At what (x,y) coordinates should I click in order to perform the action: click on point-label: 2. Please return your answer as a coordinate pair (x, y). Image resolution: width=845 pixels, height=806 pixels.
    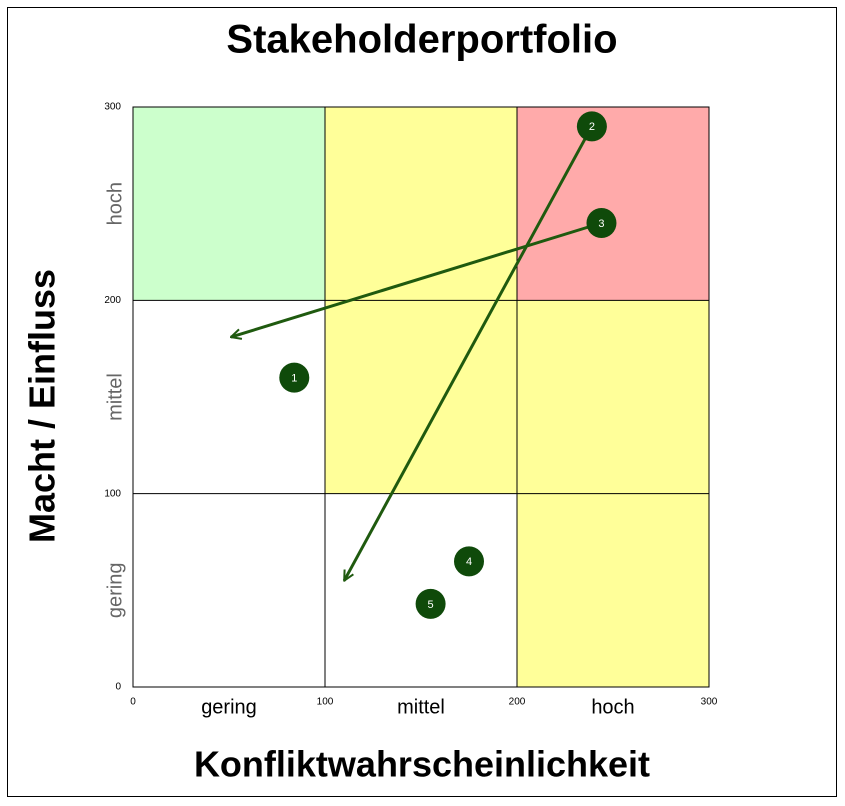
    Looking at the image, I should click on (592, 127).